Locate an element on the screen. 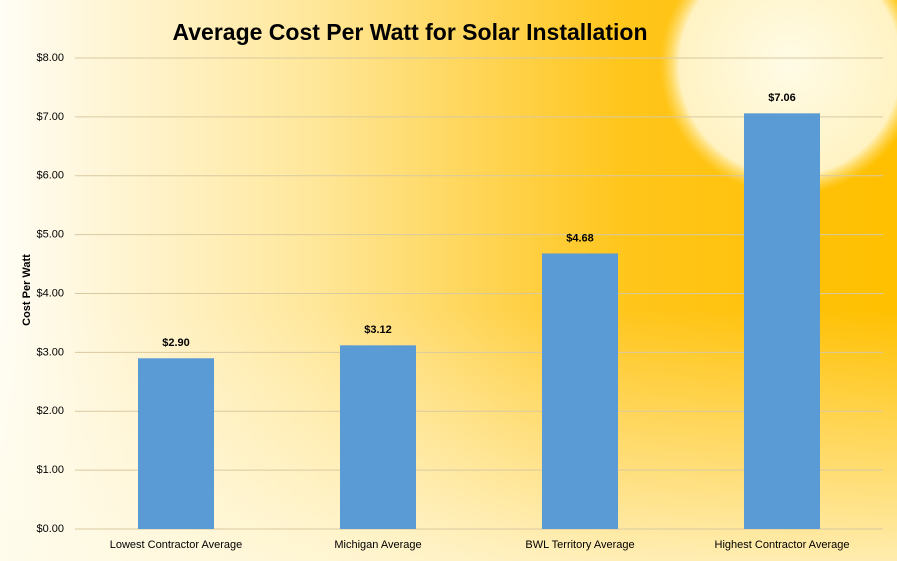 The image size is (897, 561). sun is located at coordinates (778, 97).